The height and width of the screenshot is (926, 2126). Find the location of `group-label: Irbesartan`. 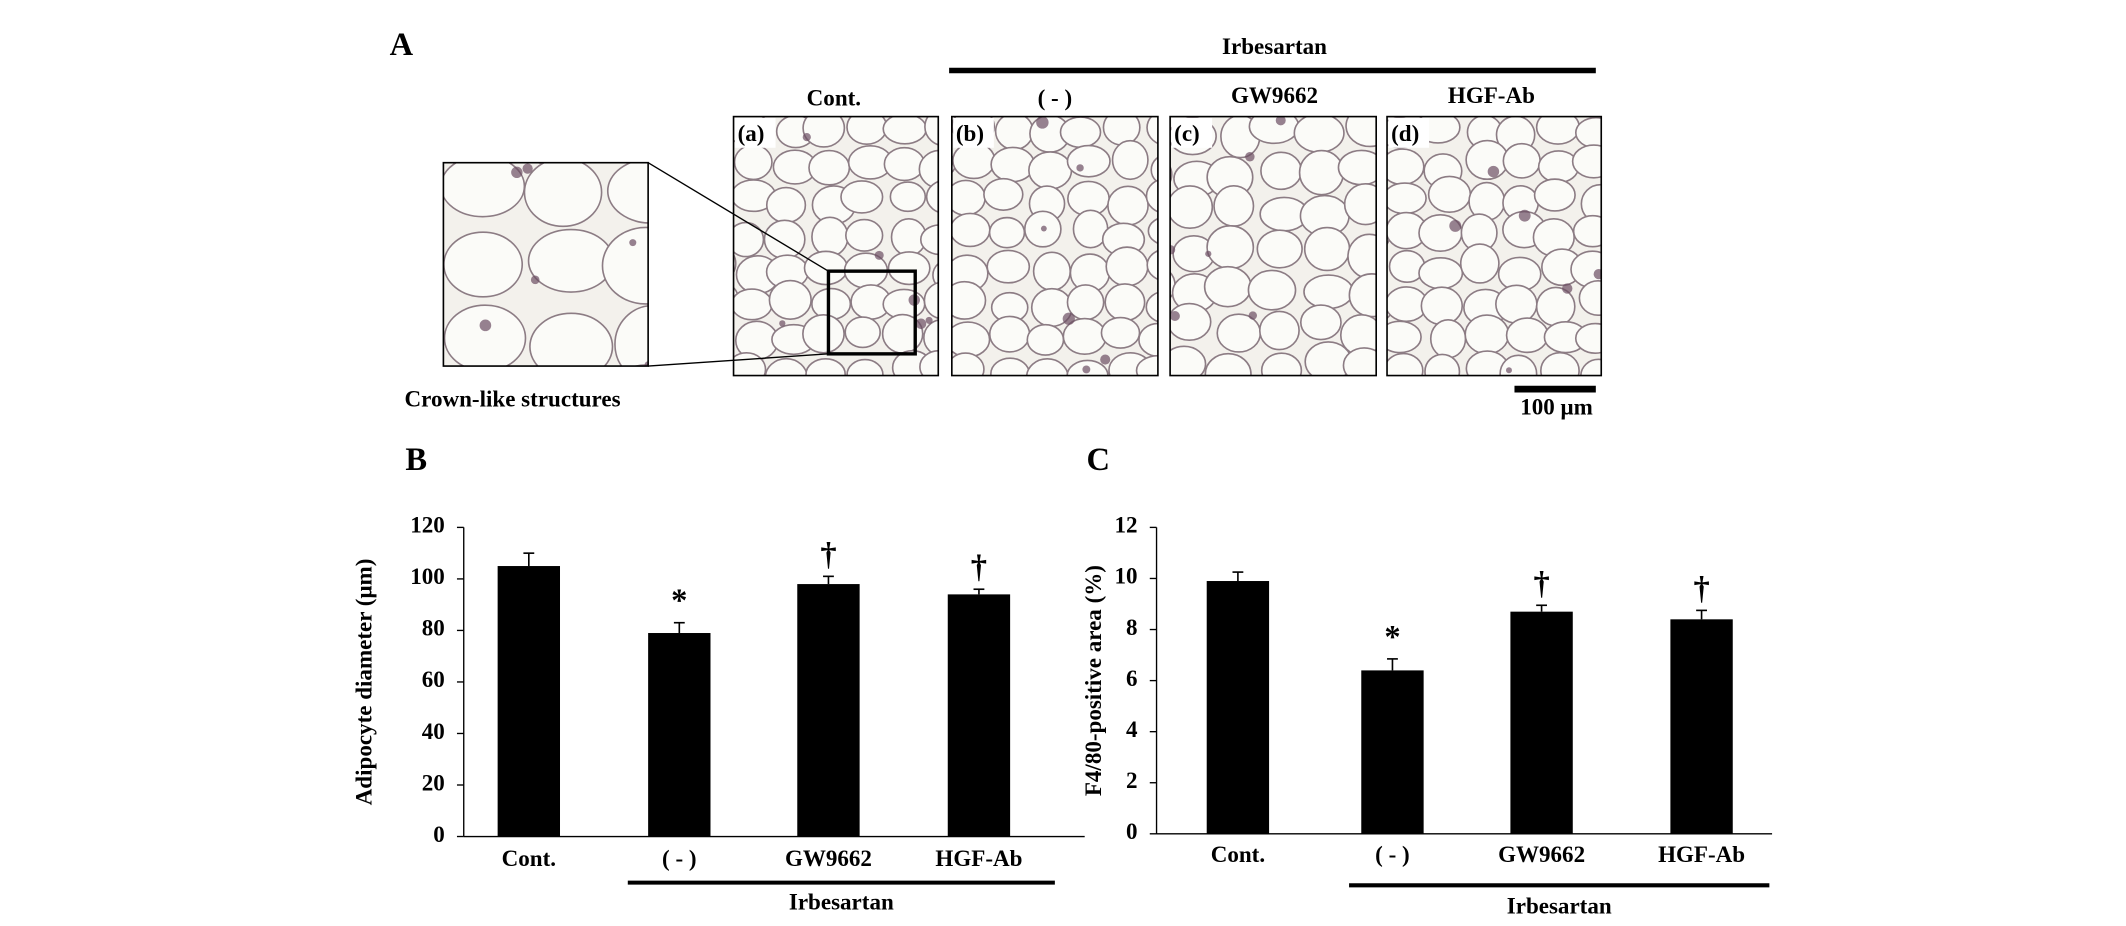

group-label: Irbesartan is located at coordinates (841, 902).